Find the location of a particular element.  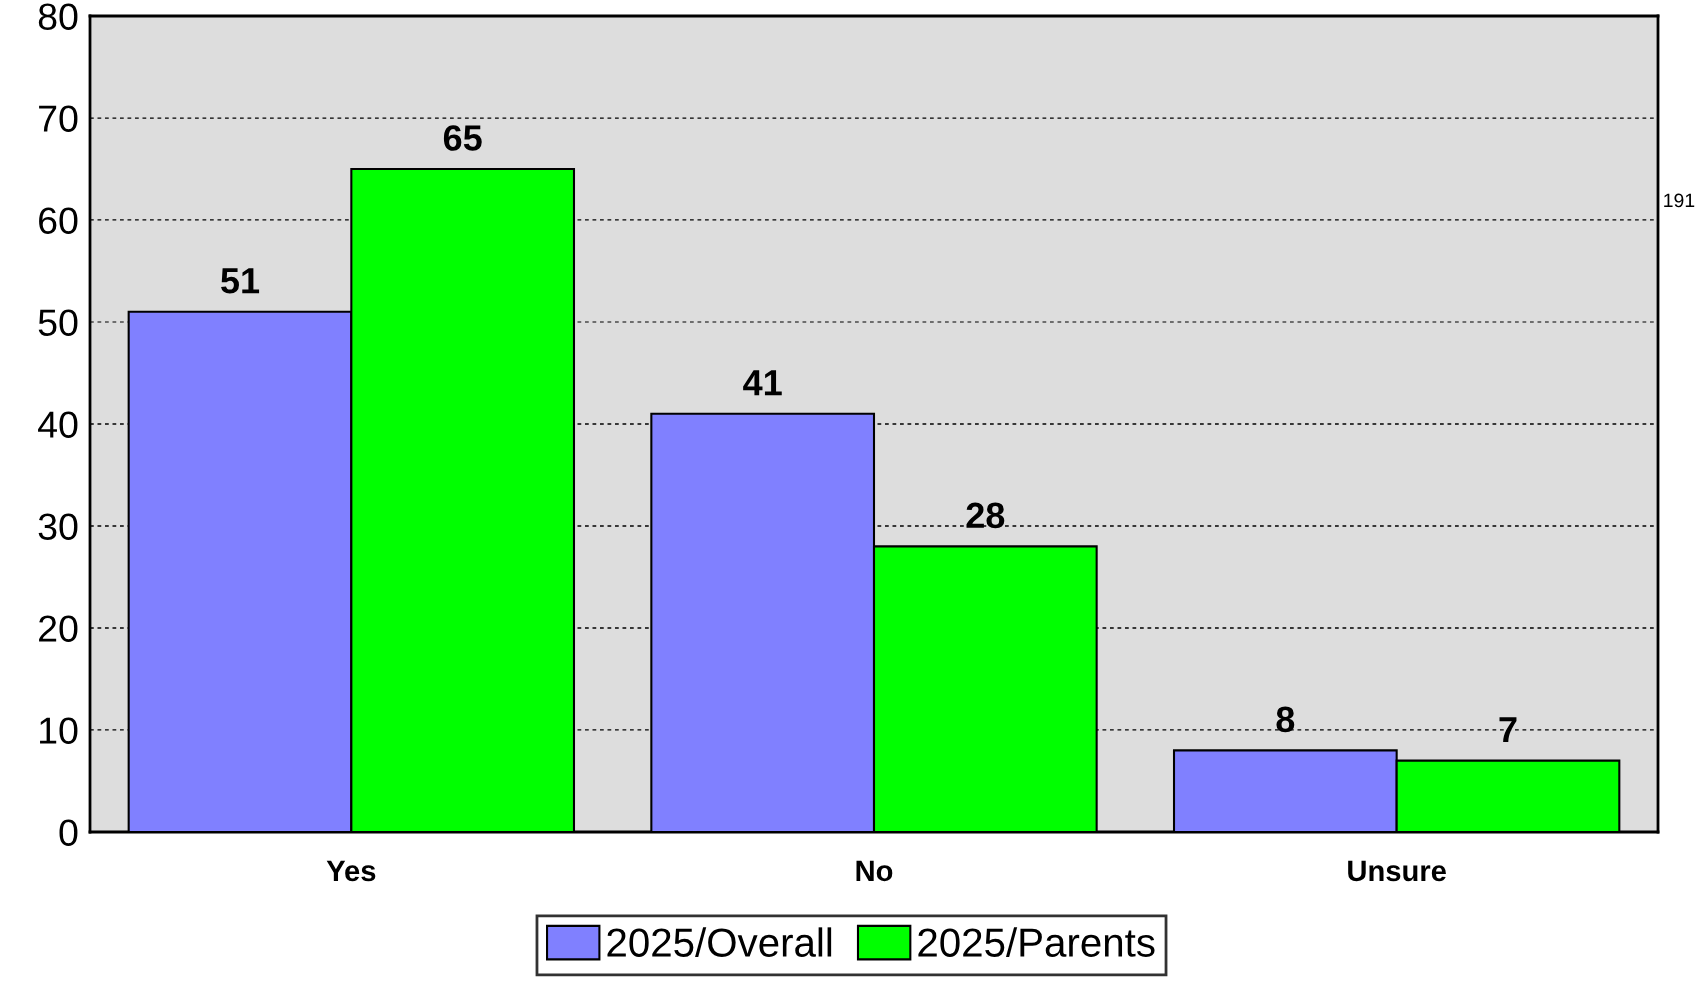

x-tick-label: No is located at coordinates (874, 871).